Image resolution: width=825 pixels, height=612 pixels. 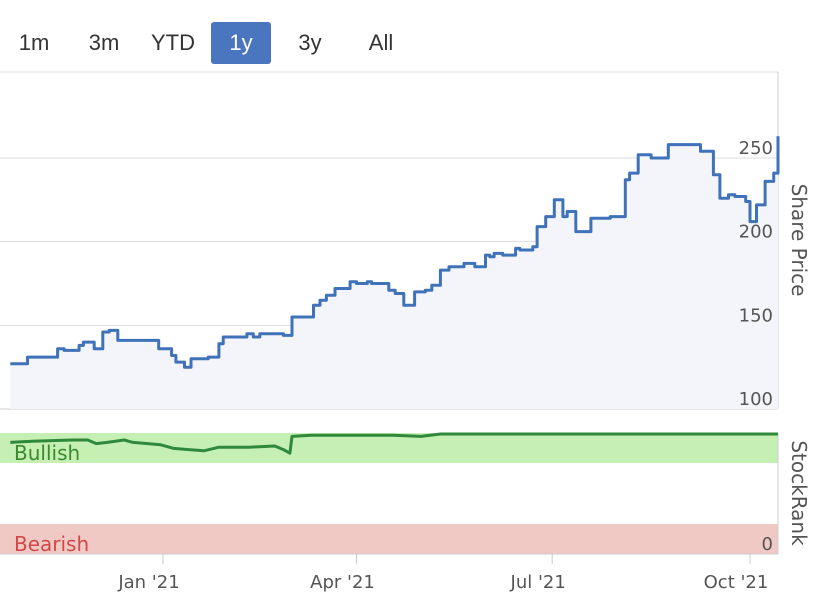 What do you see at coordinates (394, 443) in the screenshot?
I see `stockrank-line` at bounding box center [394, 443].